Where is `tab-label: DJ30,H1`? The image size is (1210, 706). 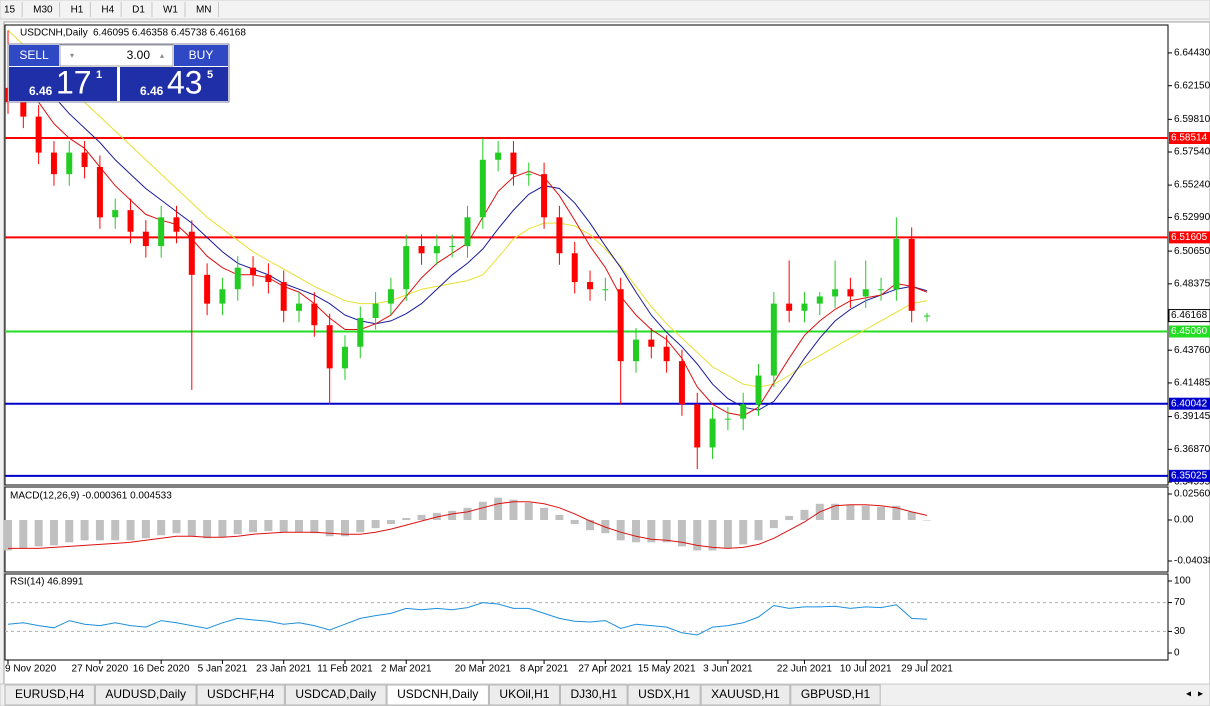
tab-label: DJ30,H1 is located at coordinates (593, 694).